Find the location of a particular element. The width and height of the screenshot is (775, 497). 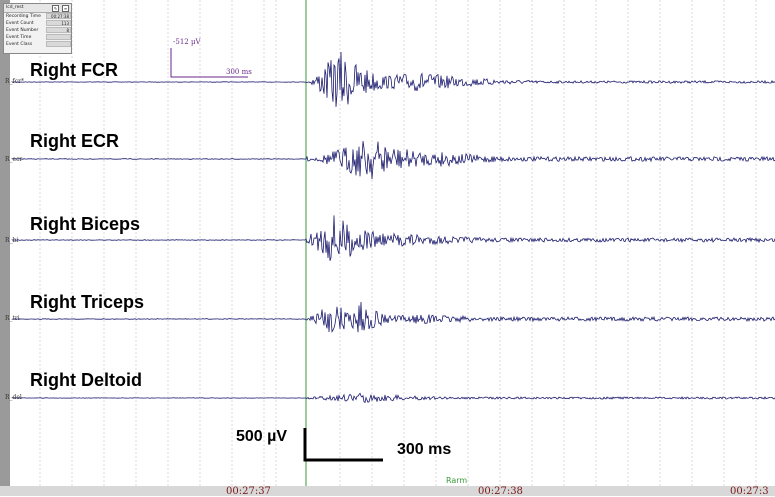

time-tick-2: 00:27:38 is located at coordinates (500, 491).